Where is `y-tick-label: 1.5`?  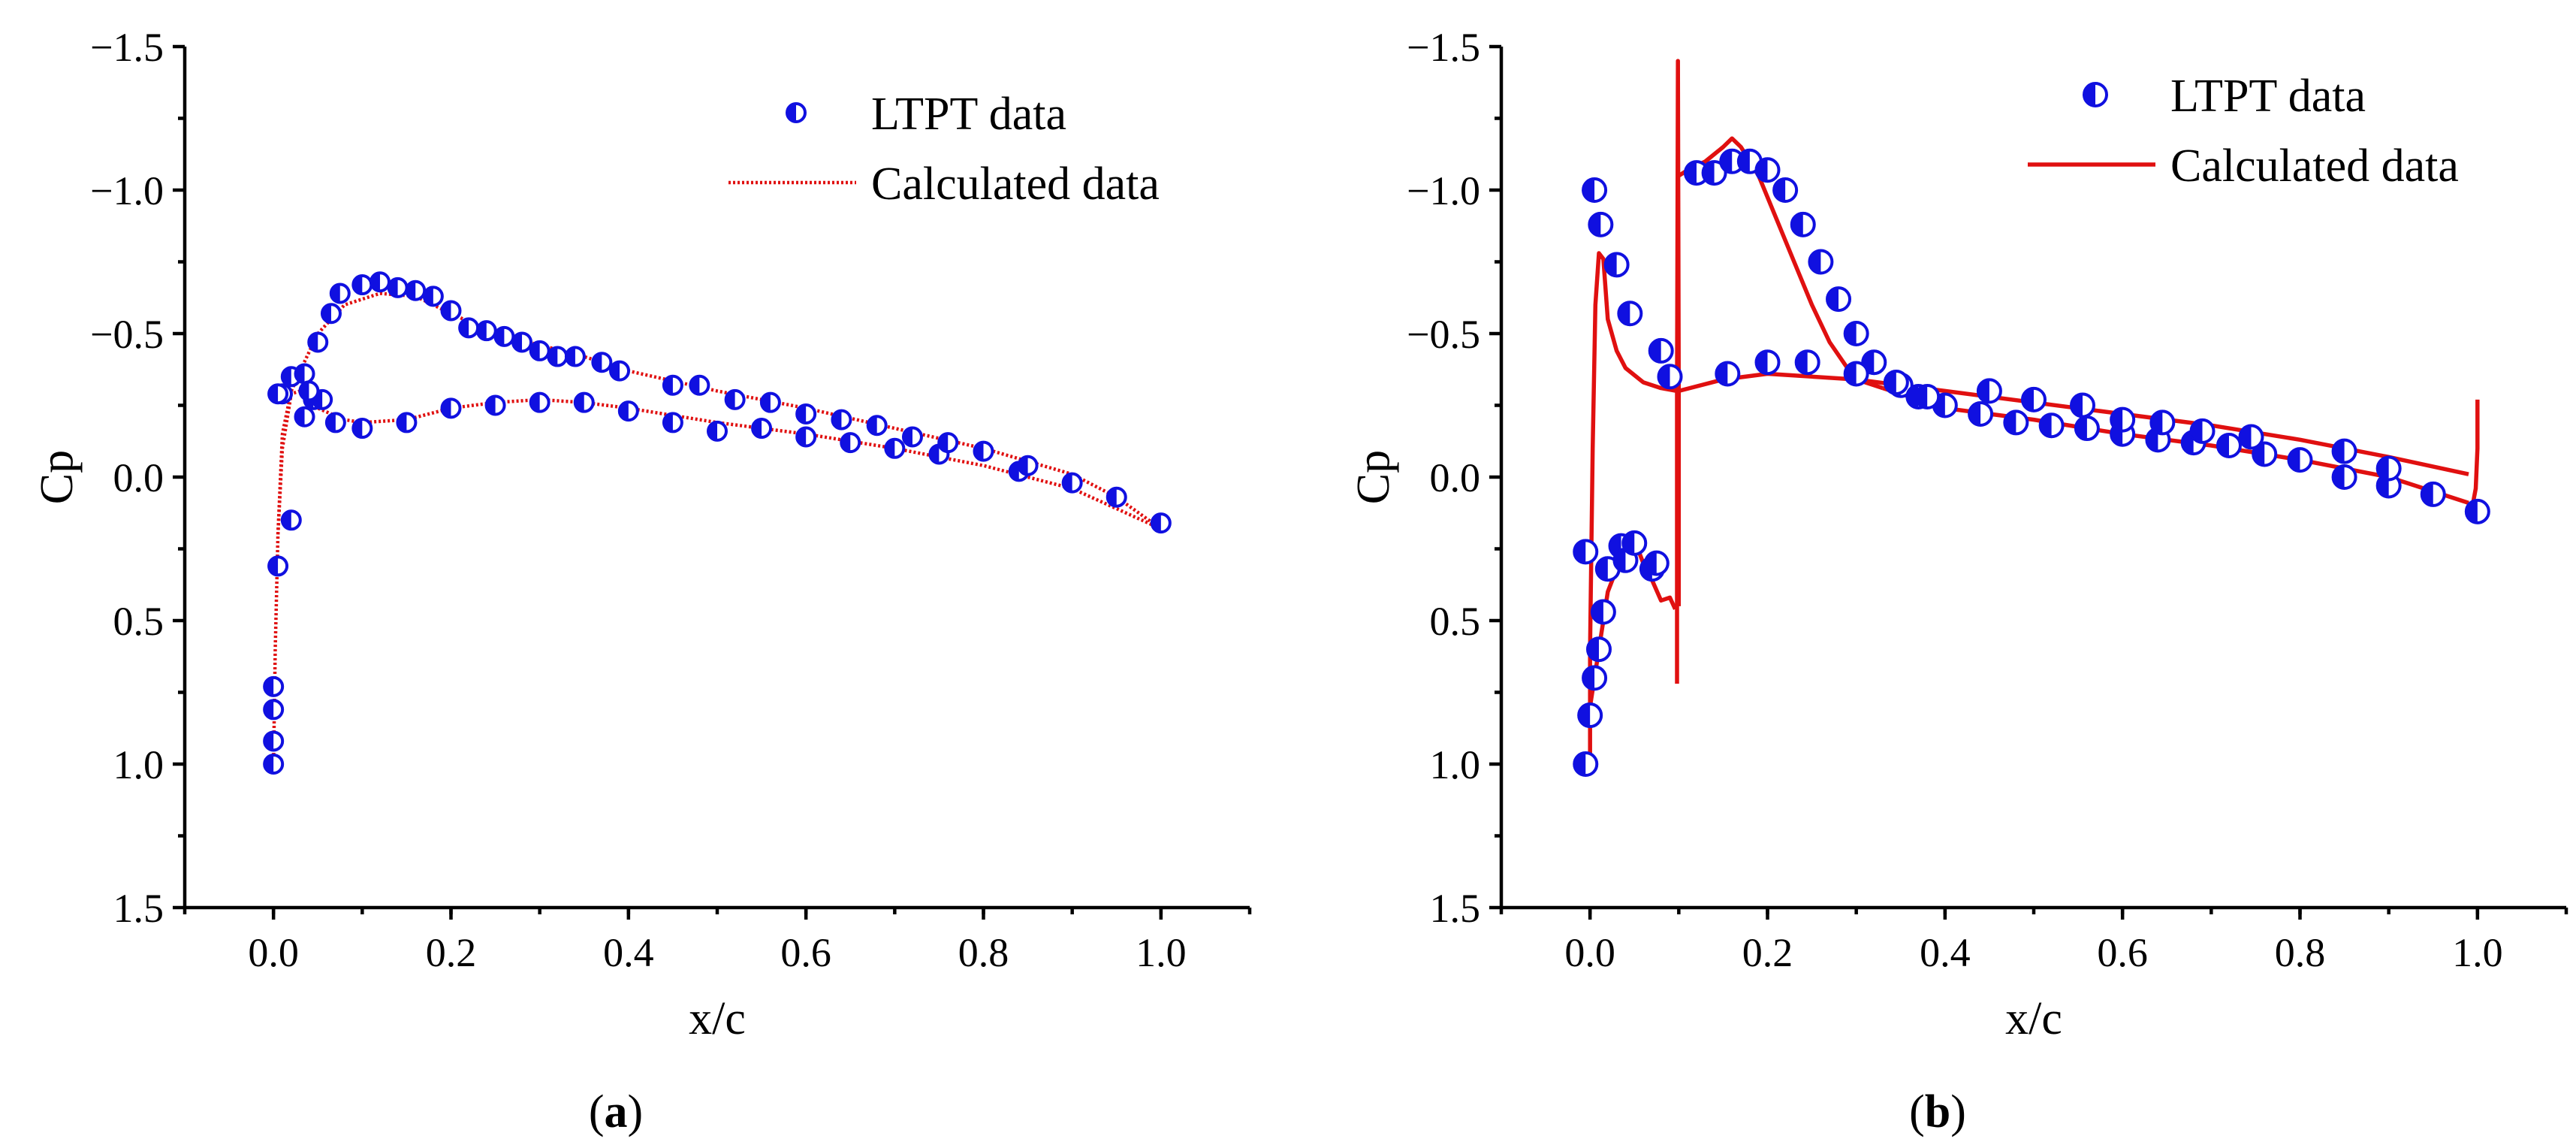 y-tick-label: 1.5 is located at coordinates (138, 908).